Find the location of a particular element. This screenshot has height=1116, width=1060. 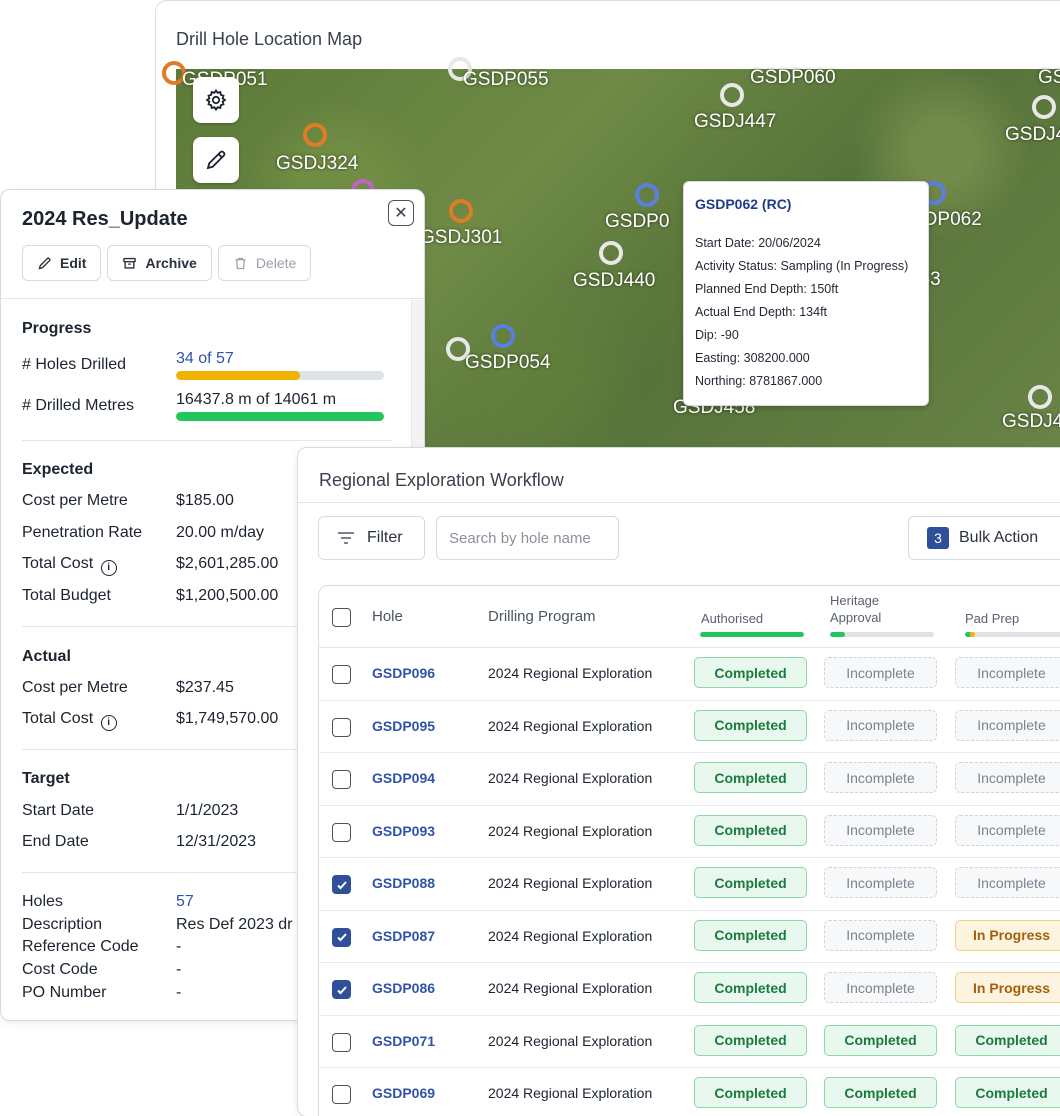

column-header-program: Drilling Program is located at coordinates (542, 616).